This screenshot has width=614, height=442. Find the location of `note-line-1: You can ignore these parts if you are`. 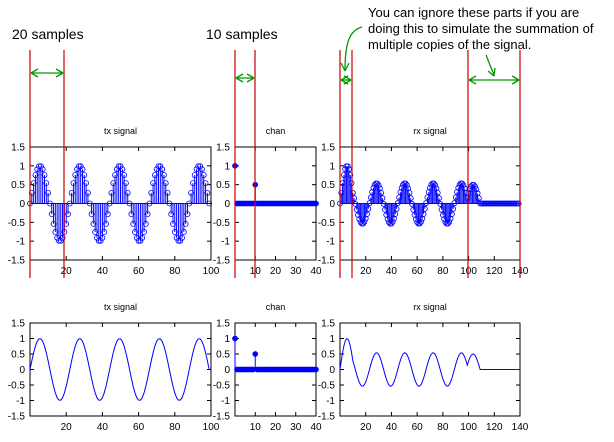

note-line-1: You can ignore these parts if you are is located at coordinates (473, 12).